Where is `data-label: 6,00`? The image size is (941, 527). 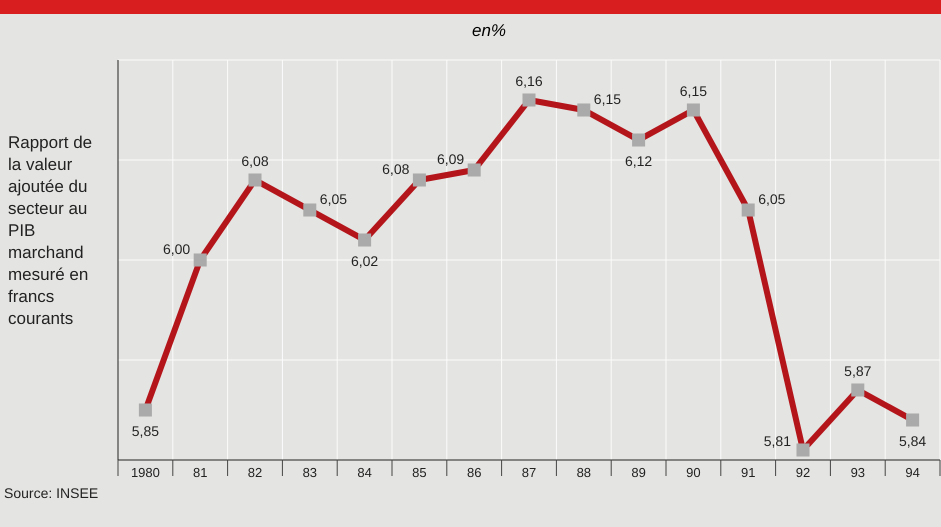
data-label: 6,00 is located at coordinates (176, 249).